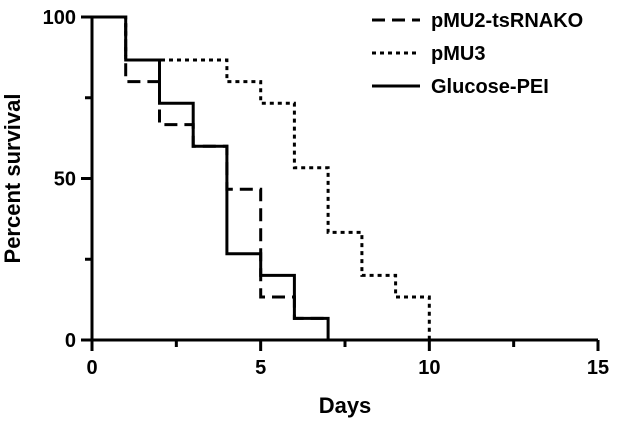 The image size is (640, 421). Describe the element at coordinates (490, 87) in the screenshot. I see `legend-label: Glucose-PEI` at that location.